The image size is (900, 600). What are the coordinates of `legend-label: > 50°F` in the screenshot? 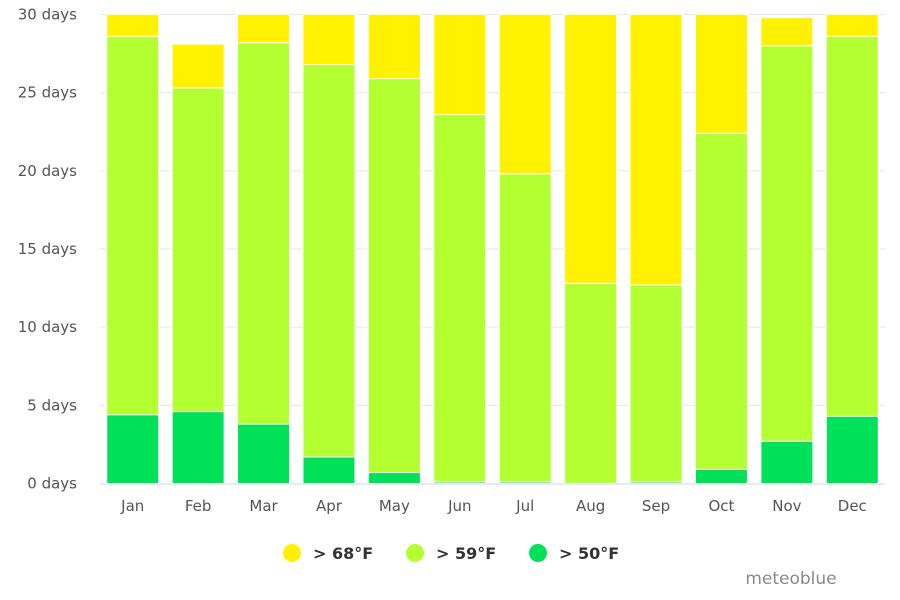 It's located at (589, 553).